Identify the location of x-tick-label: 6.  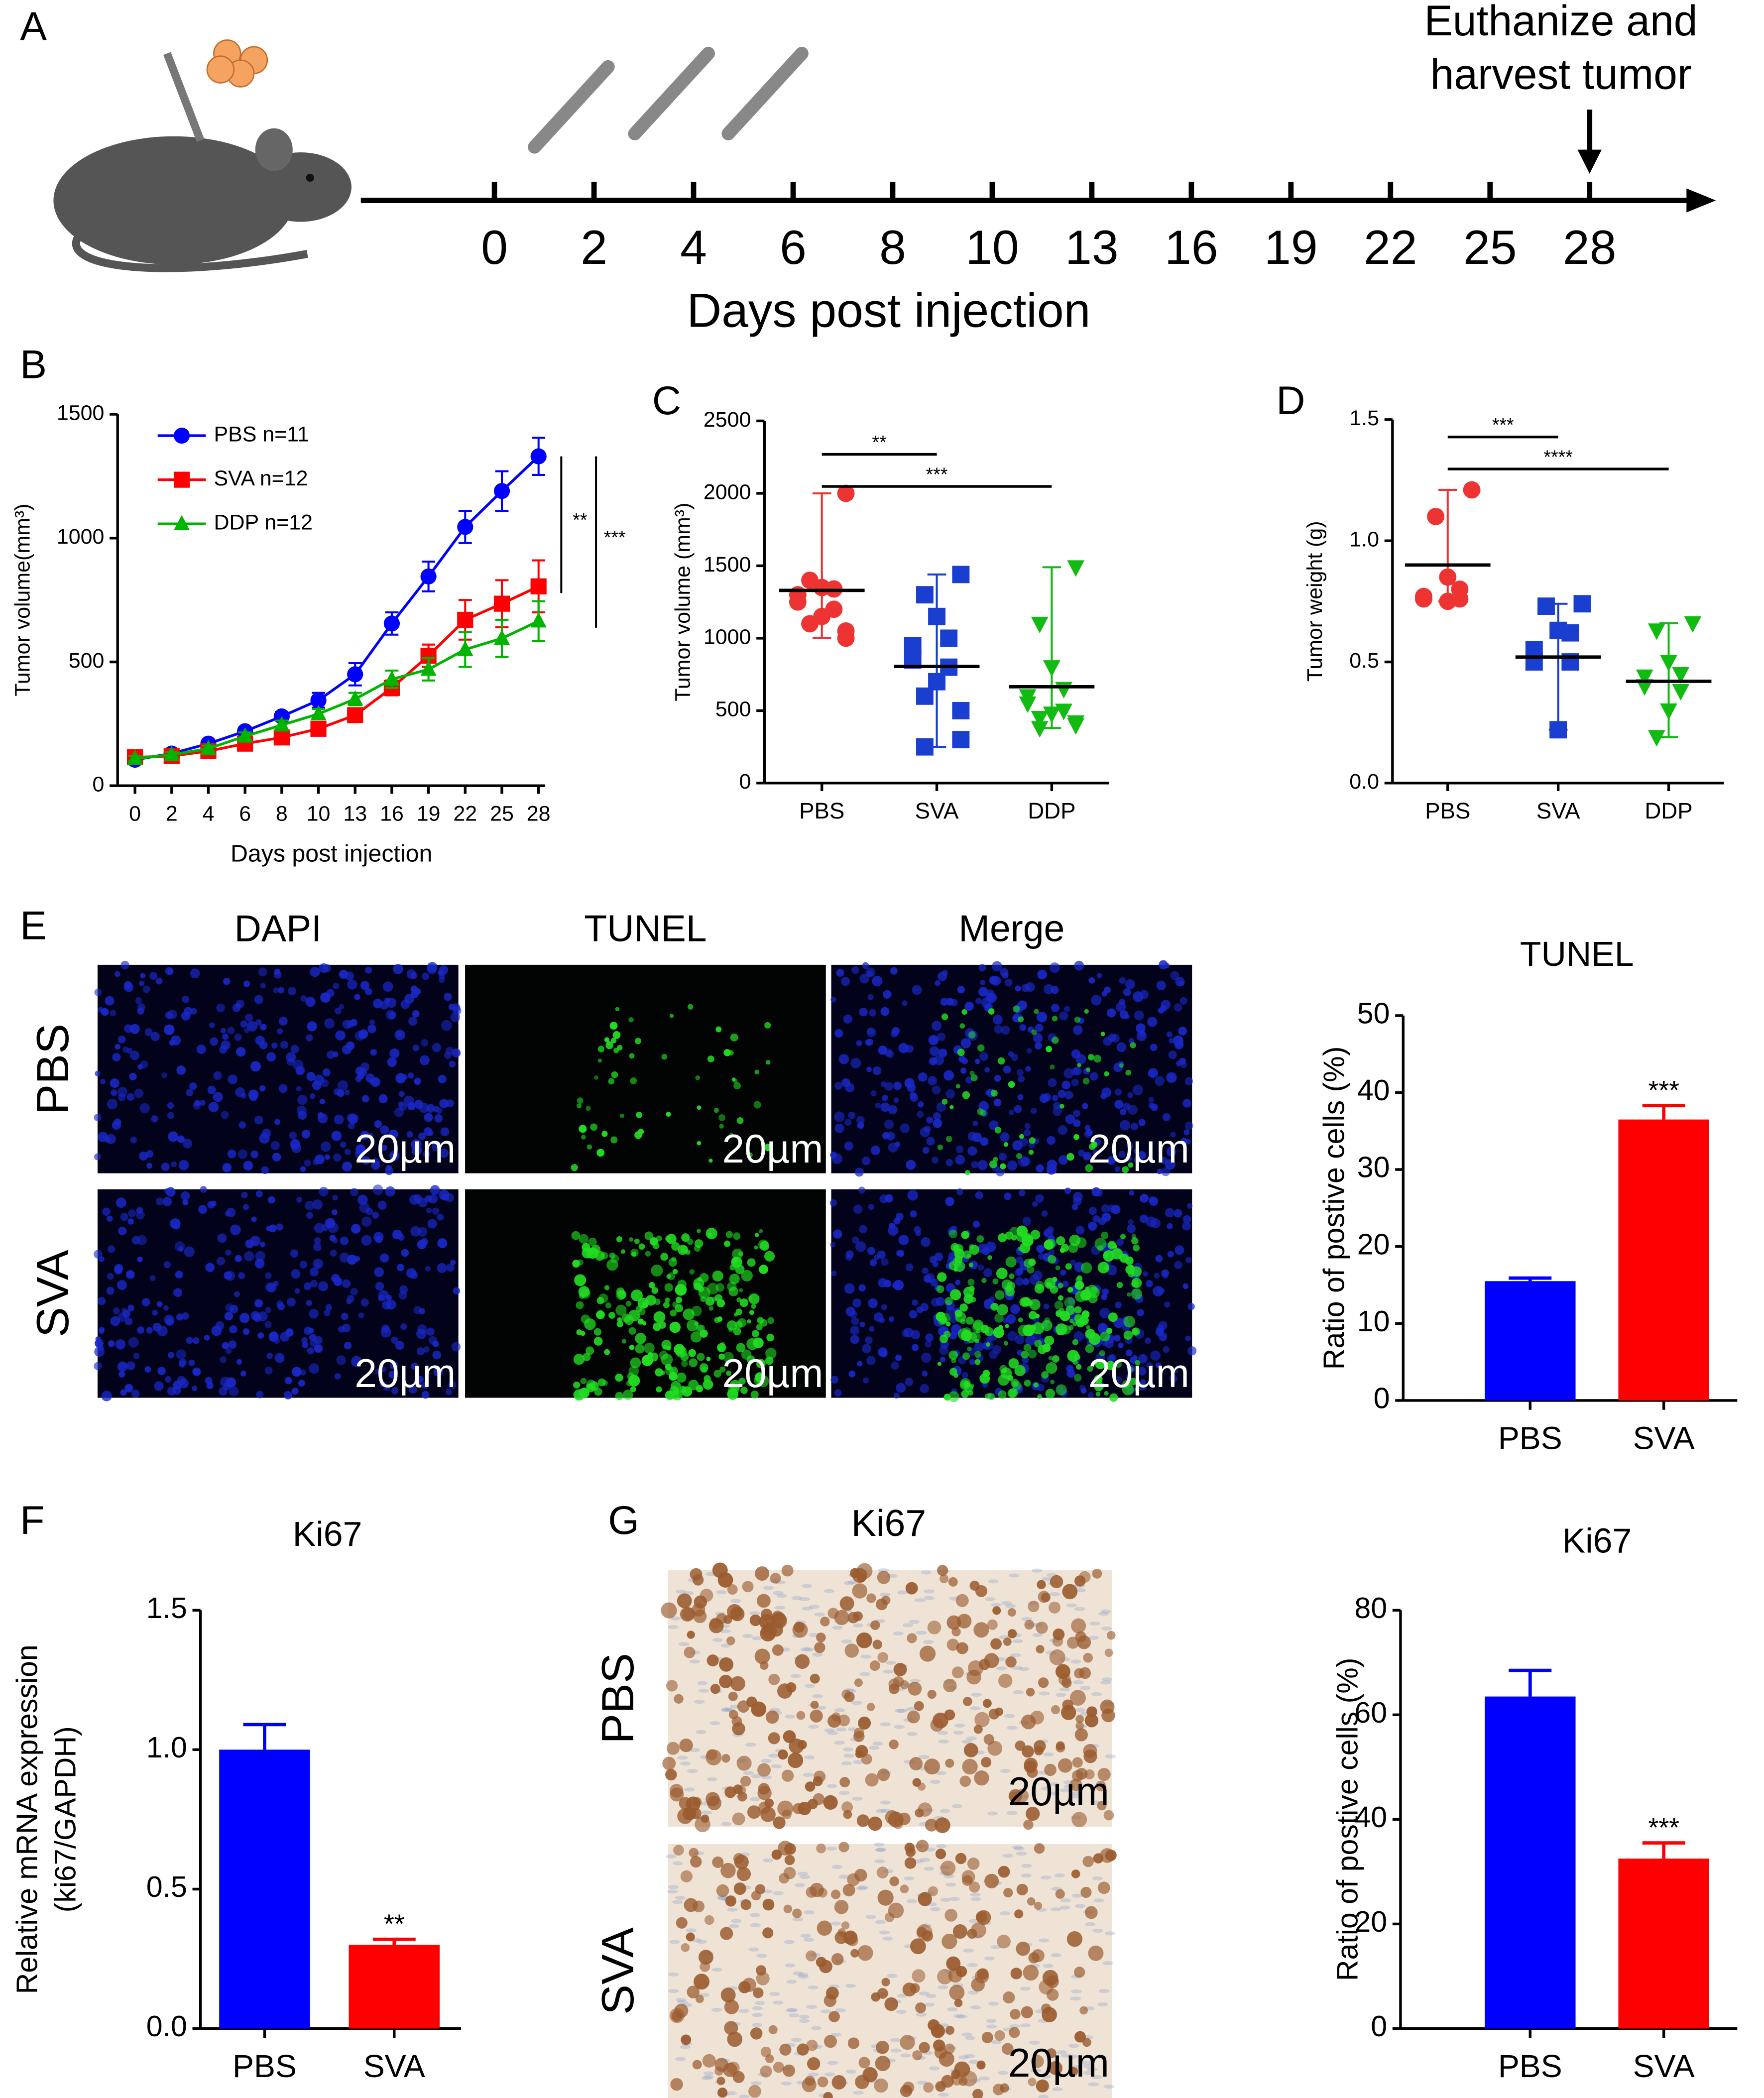
(245, 814).